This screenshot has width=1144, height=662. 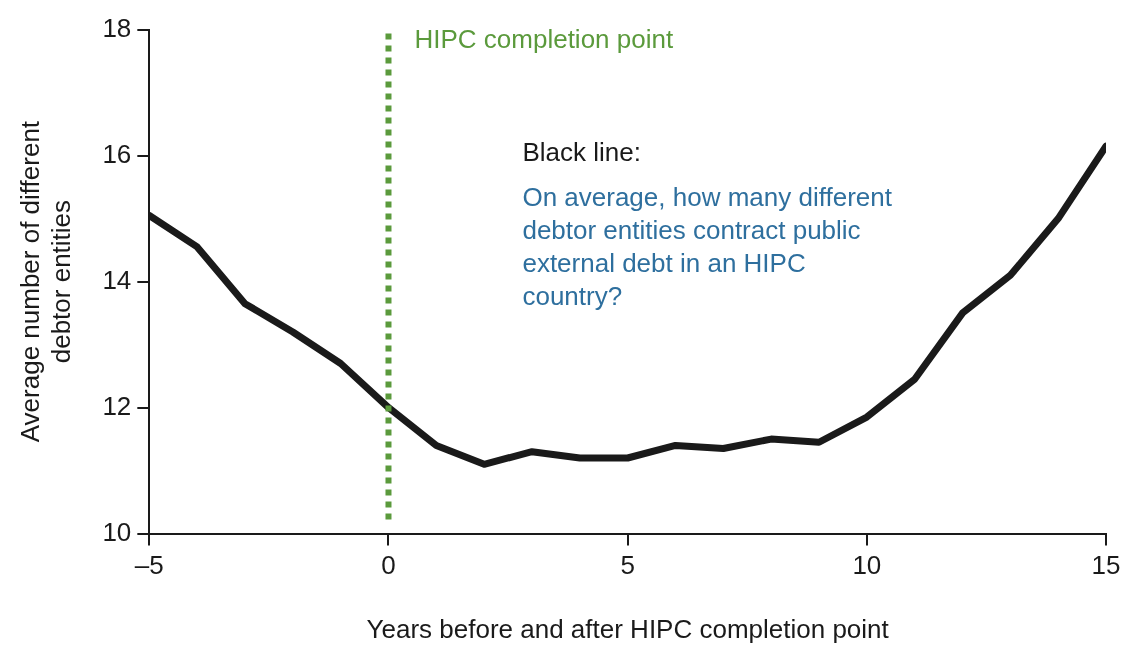 What do you see at coordinates (581, 151) in the screenshot?
I see `annotation: Black line:` at bounding box center [581, 151].